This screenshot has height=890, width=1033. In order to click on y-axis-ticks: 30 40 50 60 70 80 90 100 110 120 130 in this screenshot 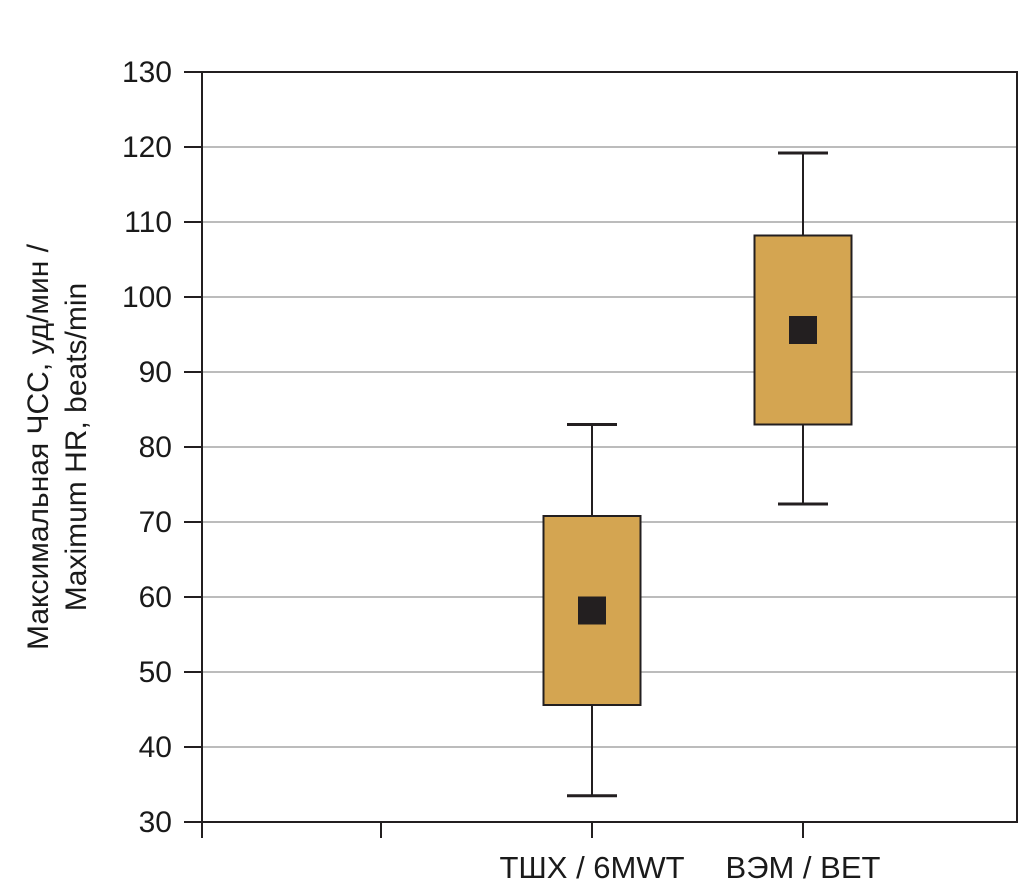, I will do `click(162, 447)`.